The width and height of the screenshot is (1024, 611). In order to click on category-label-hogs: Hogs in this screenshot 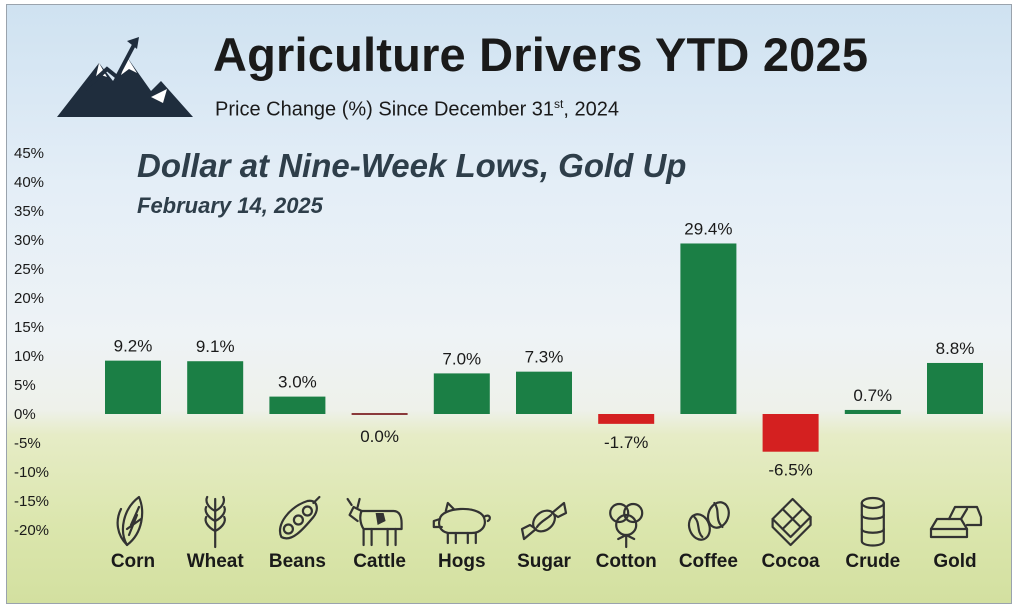, I will do `click(462, 561)`.